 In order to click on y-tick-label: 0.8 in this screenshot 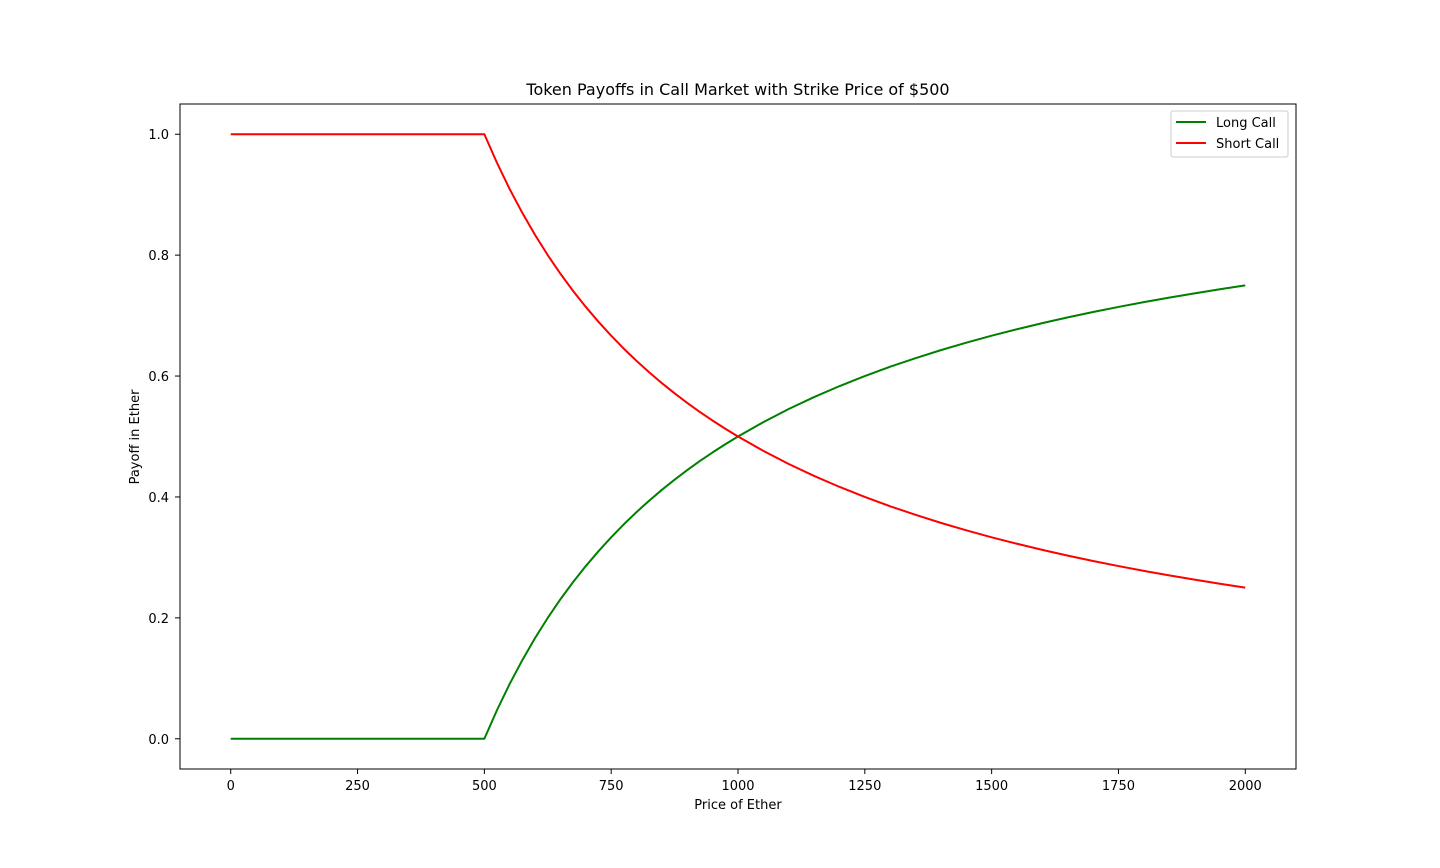, I will do `click(158, 256)`.